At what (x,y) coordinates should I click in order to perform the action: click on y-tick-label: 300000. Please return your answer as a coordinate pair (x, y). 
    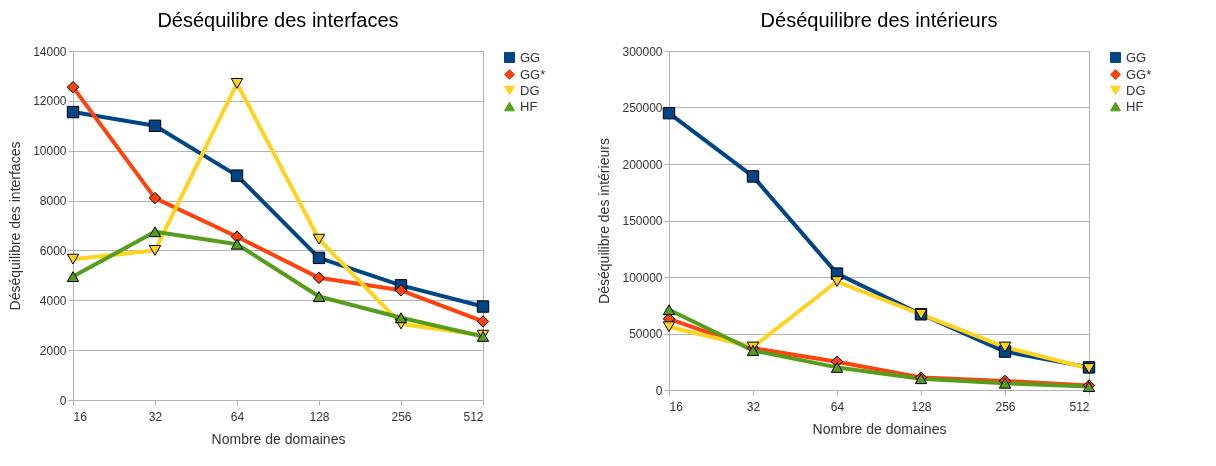
    Looking at the image, I should click on (642, 51).